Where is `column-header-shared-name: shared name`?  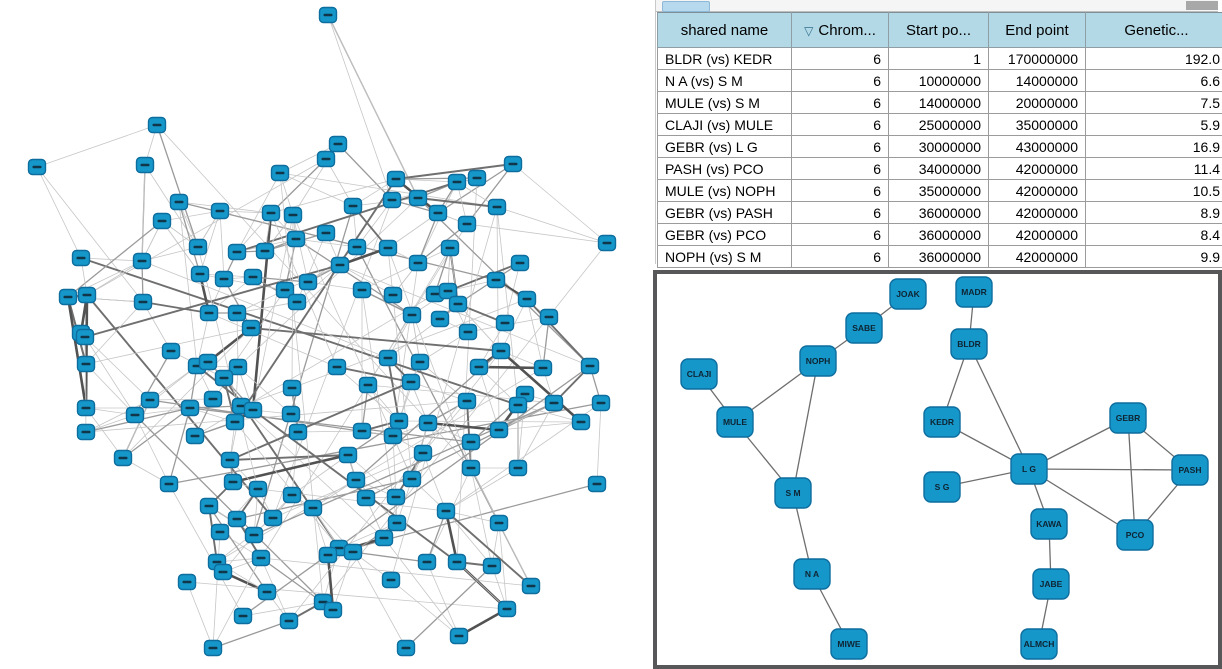
column-header-shared-name: shared name is located at coordinates (724, 30).